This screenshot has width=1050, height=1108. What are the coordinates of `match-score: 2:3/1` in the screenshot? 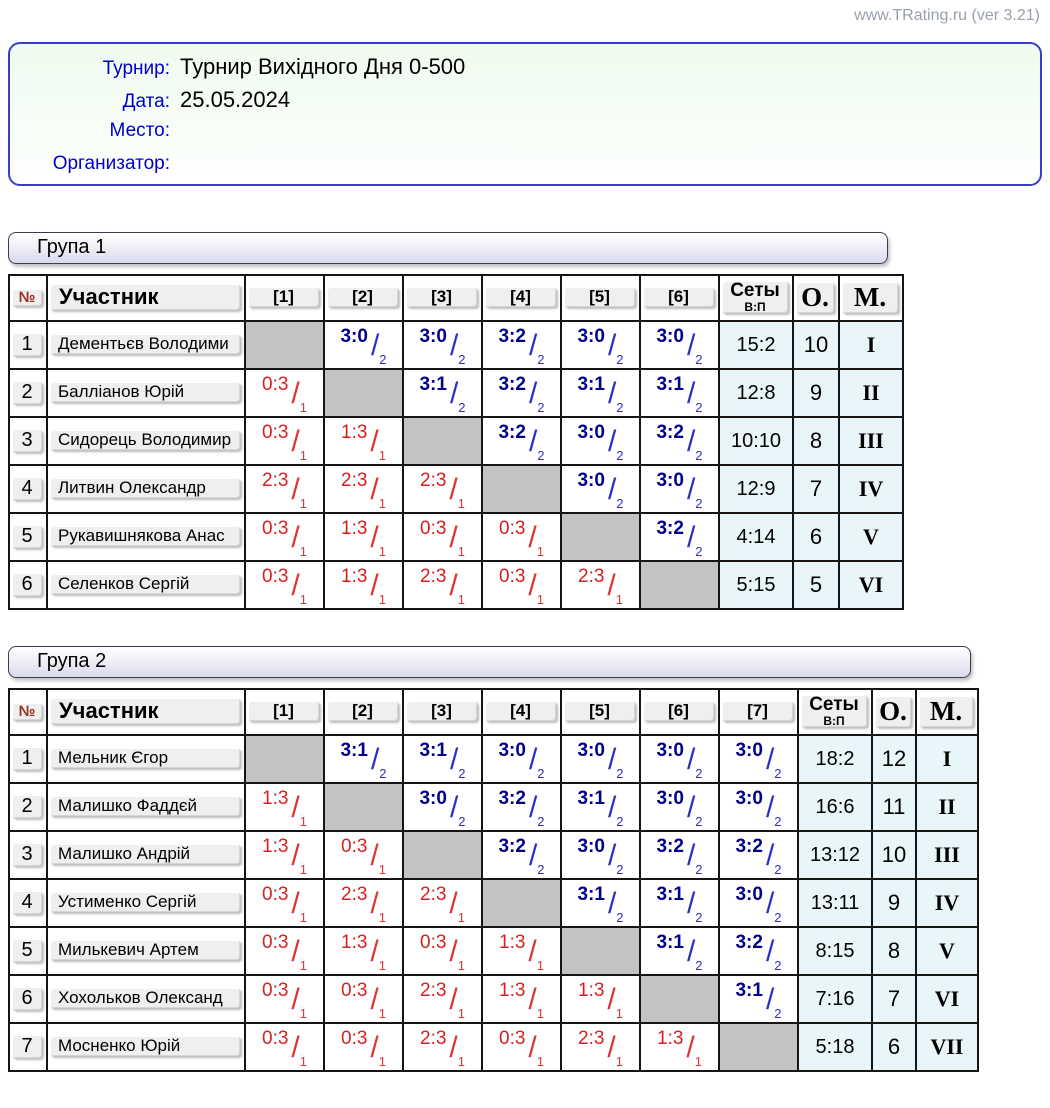 It's located at (363, 903).